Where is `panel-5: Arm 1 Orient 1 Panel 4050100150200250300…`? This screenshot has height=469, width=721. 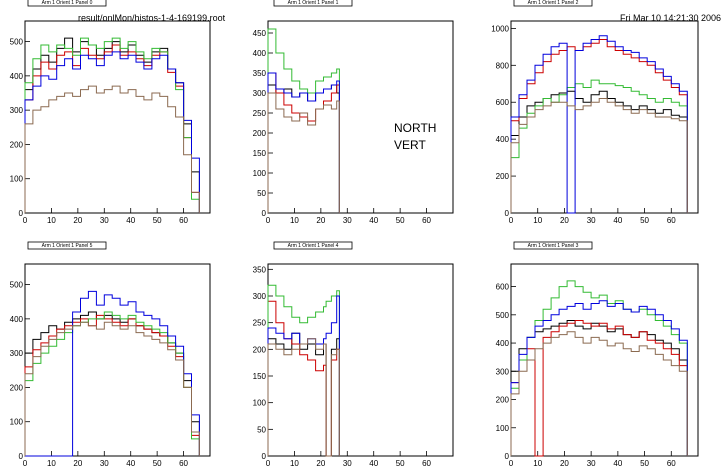
panel-5: Arm 1 Orient 1 Panel 4050100150200250300… is located at coordinates (353, 354).